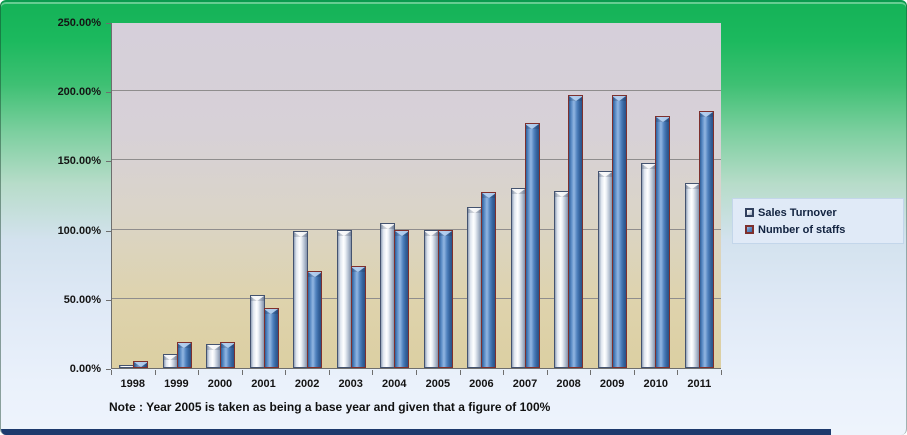 This screenshot has width=907, height=435. Describe the element at coordinates (79, 92) in the screenshot. I see `y-tick-label: 200.00%` at that location.